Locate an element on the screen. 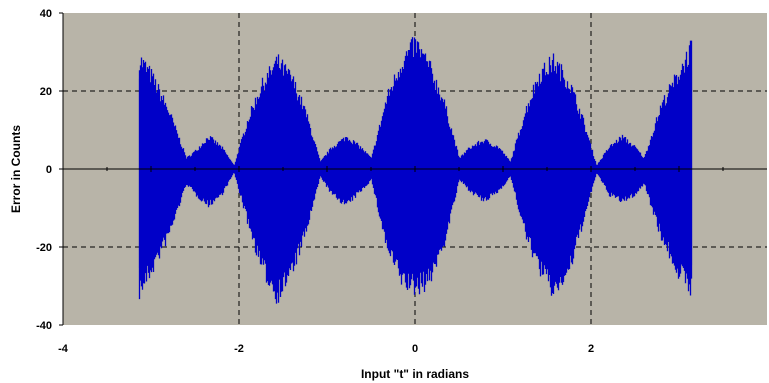  x-tick-label: -2 is located at coordinates (239, 349).